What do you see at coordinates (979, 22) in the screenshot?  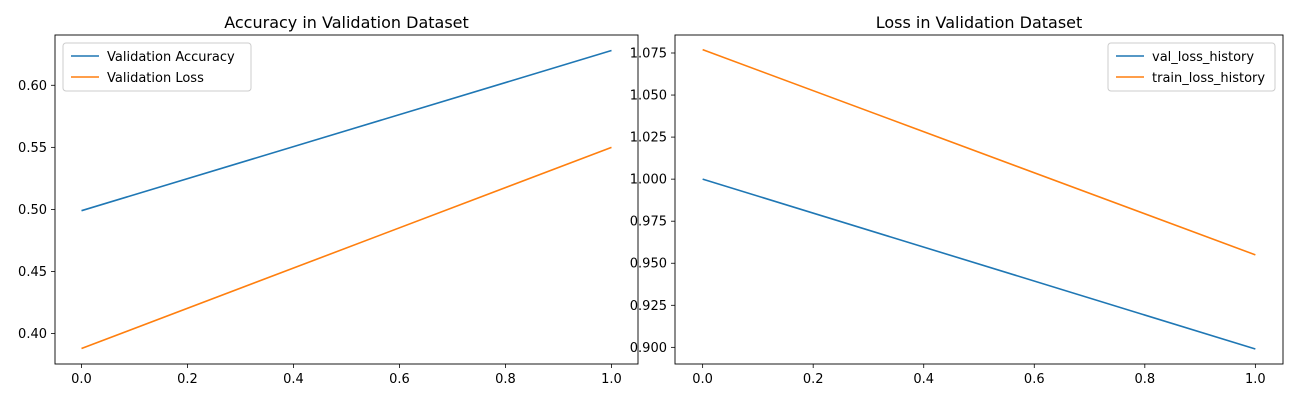 I see `chart-title: Loss in Validation Dataset` at bounding box center [979, 22].